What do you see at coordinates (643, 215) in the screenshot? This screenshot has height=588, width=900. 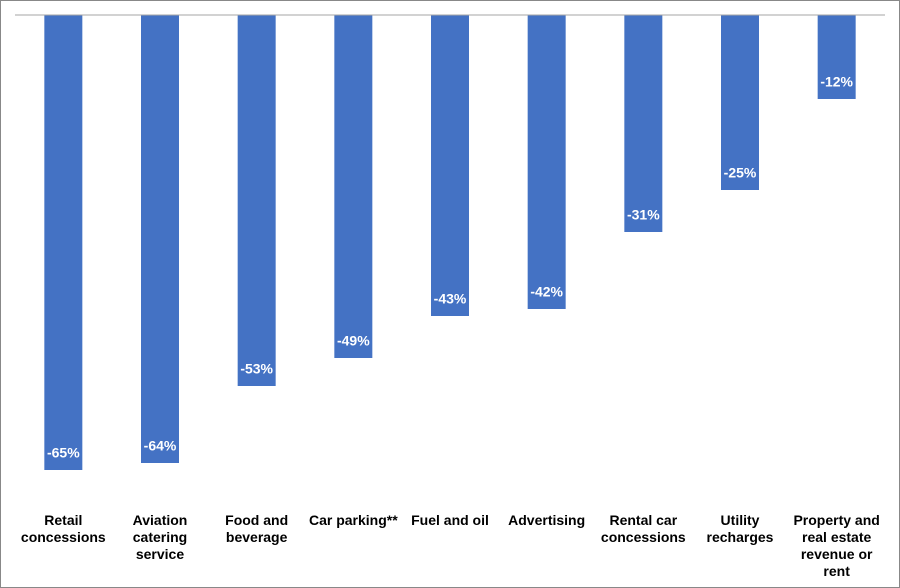 I see `data-label: -31%` at bounding box center [643, 215].